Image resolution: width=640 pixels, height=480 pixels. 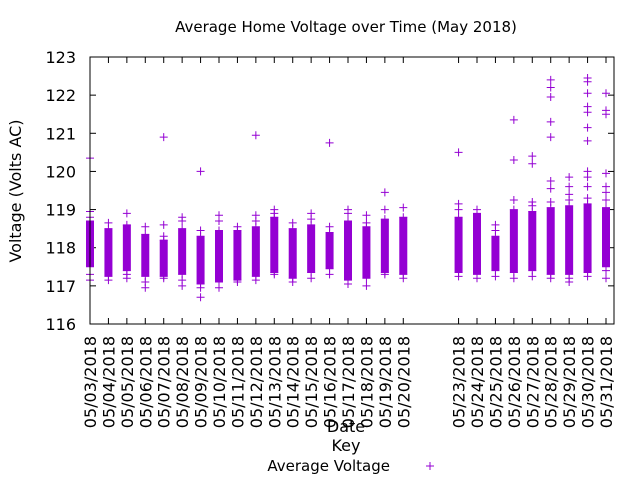 What do you see at coordinates (328, 466) in the screenshot?
I see `legend-entry-label: Average Voltage` at bounding box center [328, 466].